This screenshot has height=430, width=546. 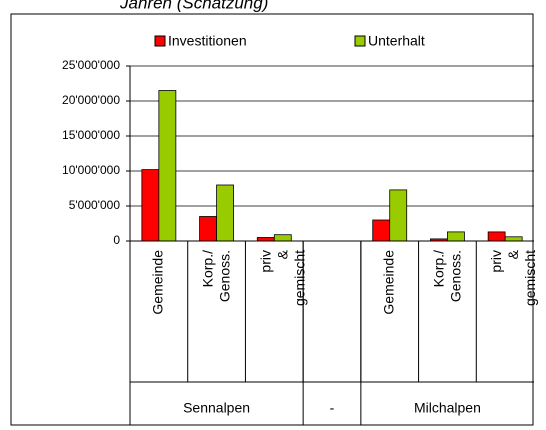 What do you see at coordinates (91, 170) in the screenshot?
I see `y-tick-label: 10'000'000` at bounding box center [91, 170].